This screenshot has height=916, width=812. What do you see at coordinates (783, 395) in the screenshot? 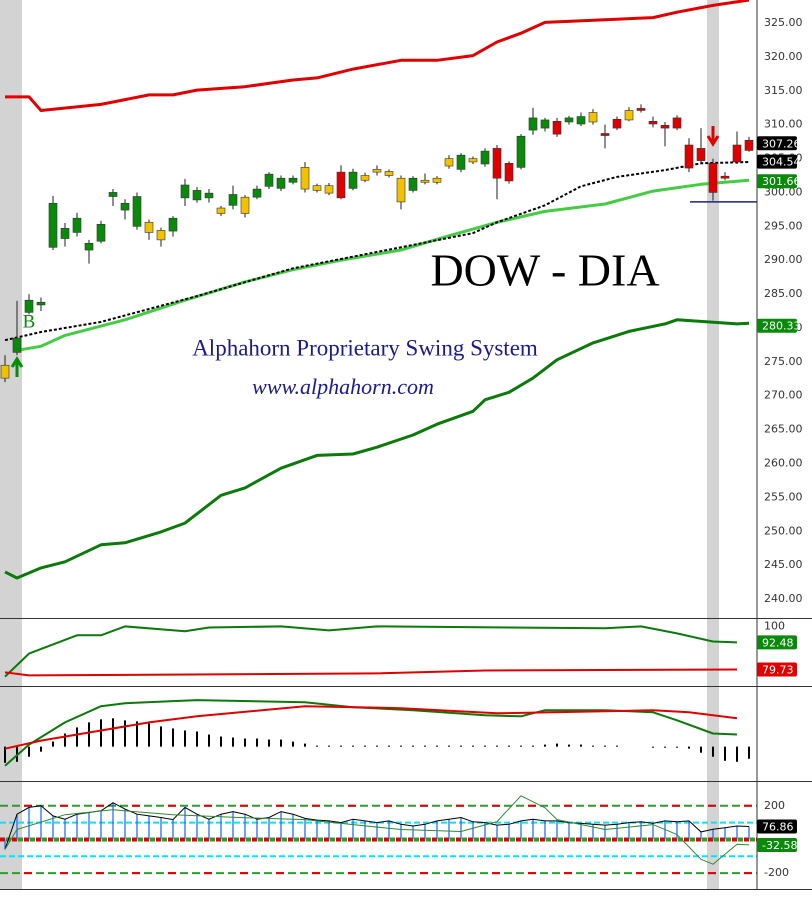
I see `y-tick-label: 270.00` at bounding box center [783, 395].